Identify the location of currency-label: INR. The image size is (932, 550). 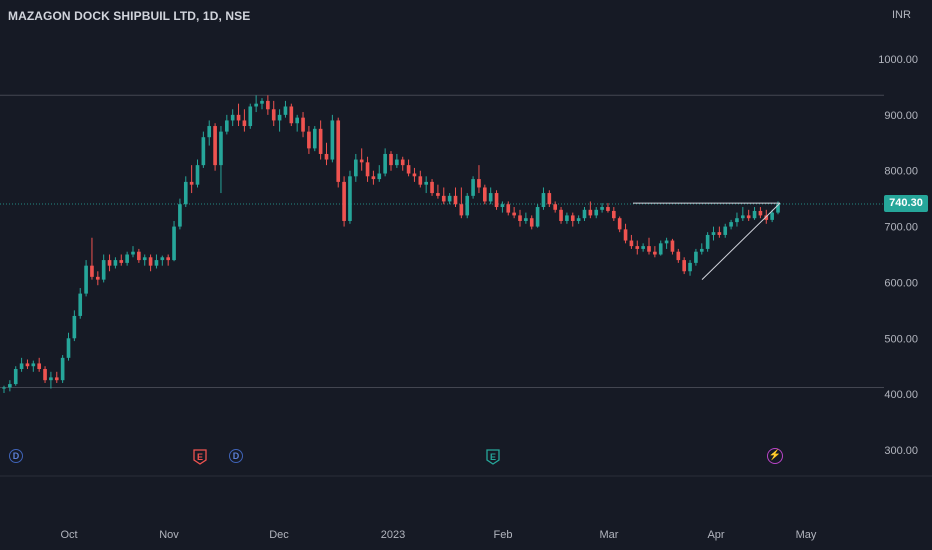
(901, 15).